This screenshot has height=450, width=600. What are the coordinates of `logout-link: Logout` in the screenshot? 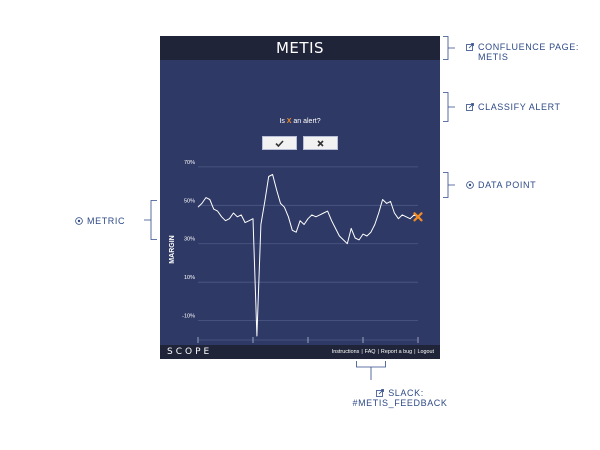 It's located at (426, 352).